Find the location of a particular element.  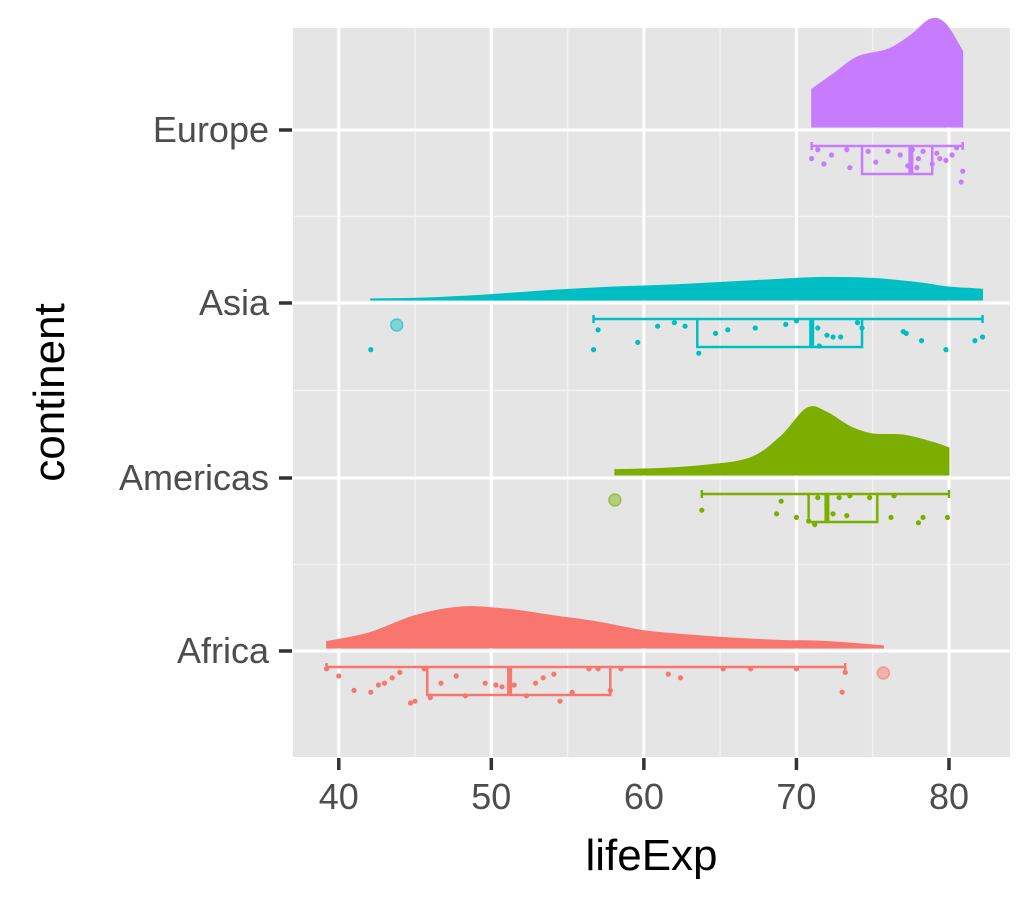

x-tick-label: 80 is located at coordinates (949, 796).